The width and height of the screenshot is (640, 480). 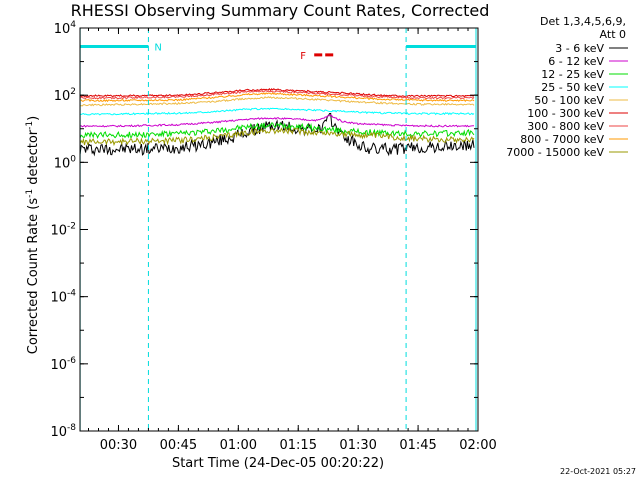 I want to click on y-axis-label: Corrected Count Rate (s-1 detector-1), so click(x=33, y=235).